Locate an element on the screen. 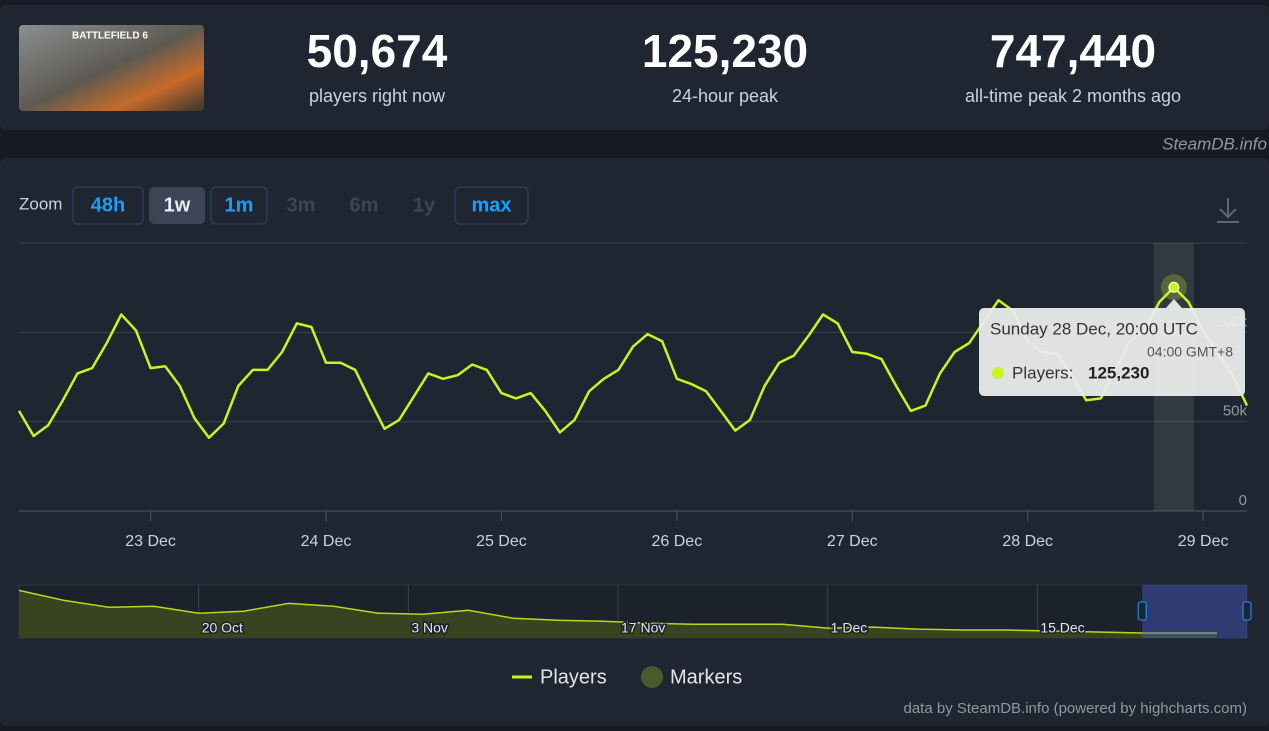  zoom-button: 1w is located at coordinates (177, 205).